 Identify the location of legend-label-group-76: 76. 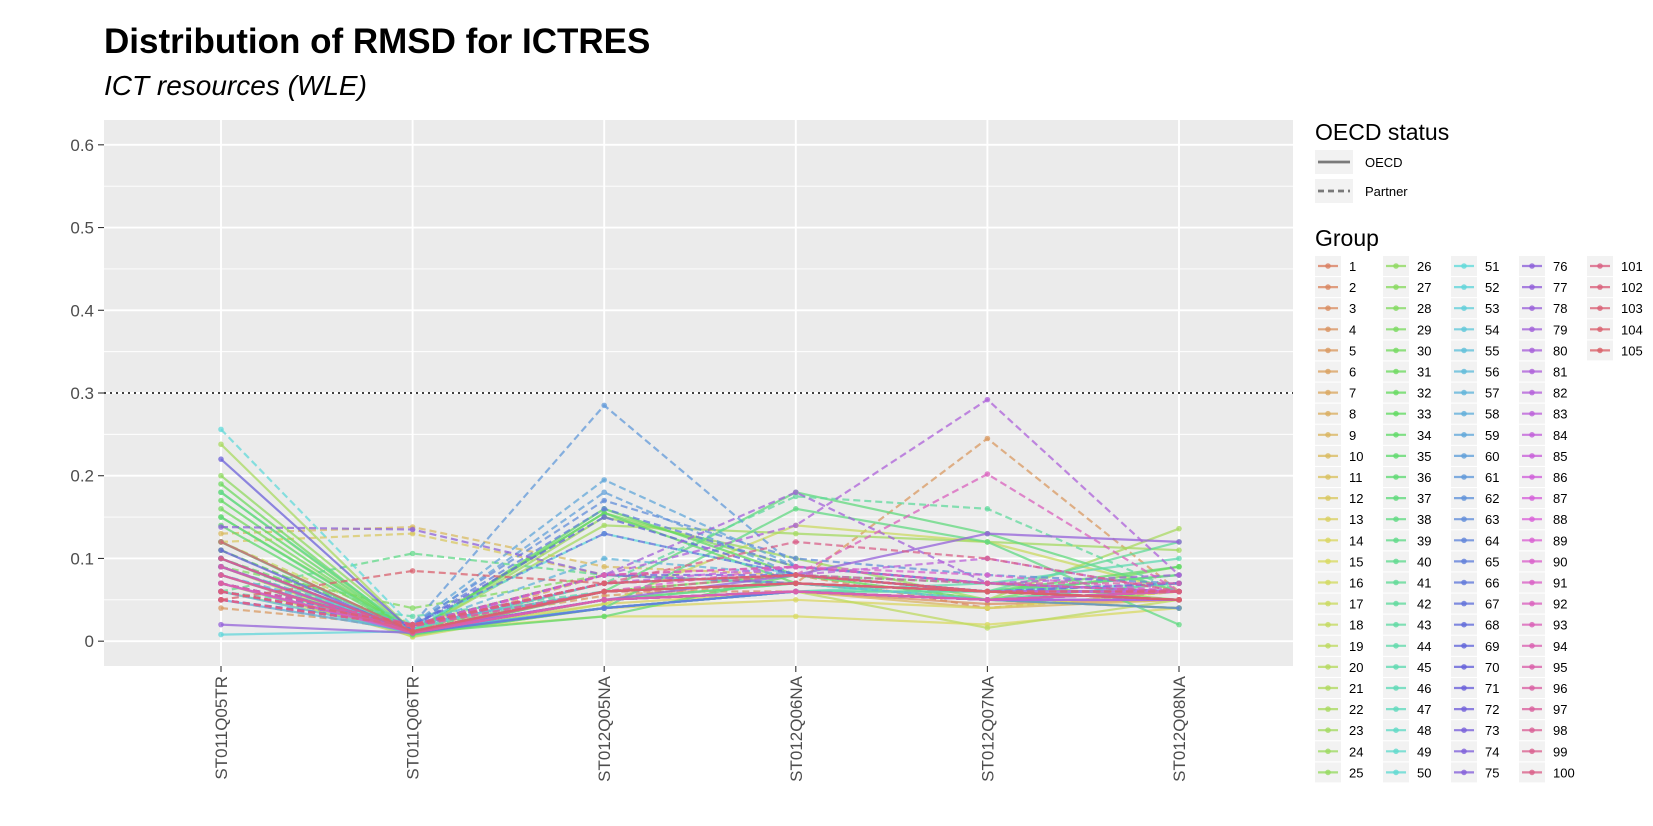
(1560, 266).